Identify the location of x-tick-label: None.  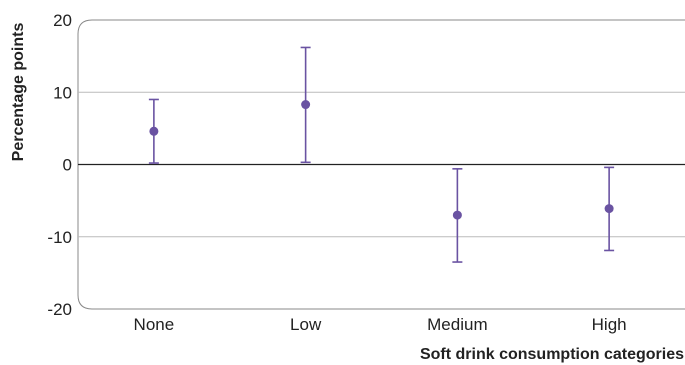
(154, 324).